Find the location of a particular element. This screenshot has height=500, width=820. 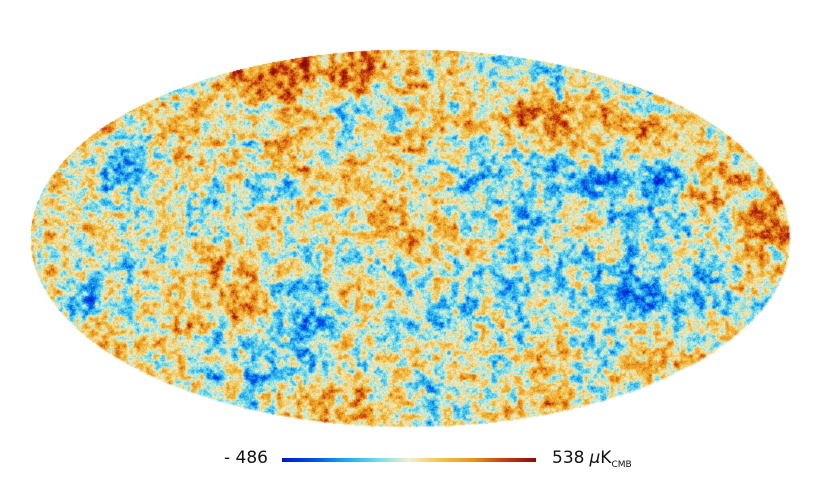

colorbar-max-value: 538 is located at coordinates (568, 458).